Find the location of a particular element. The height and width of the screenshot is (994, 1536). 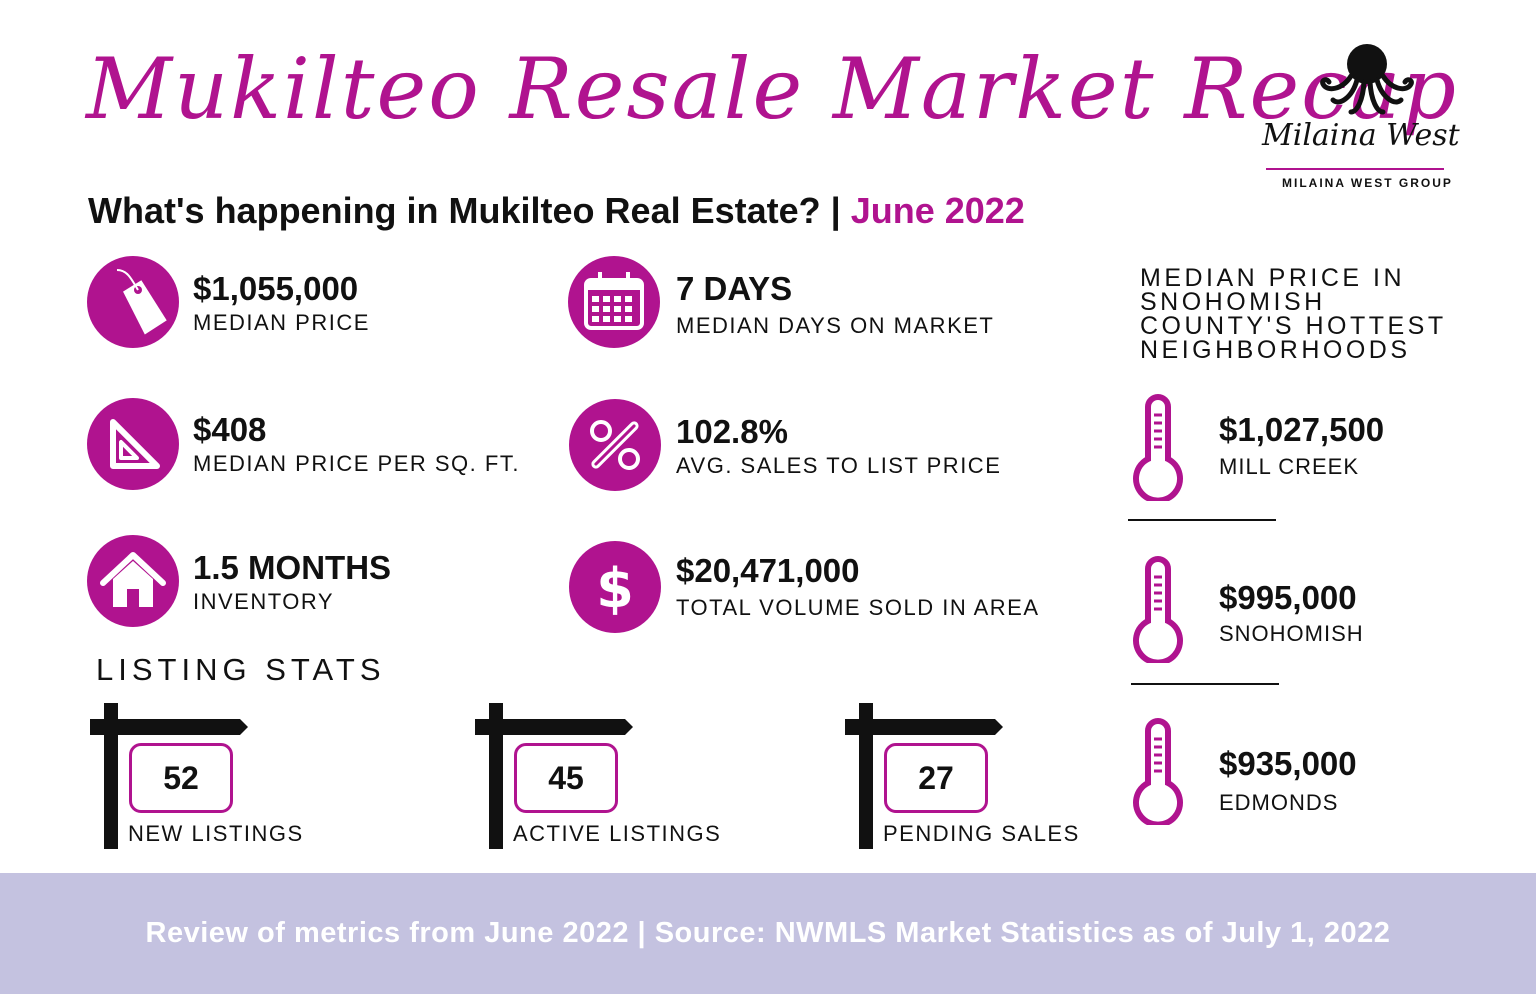

median-days-value: 7 DAYS is located at coordinates (734, 288).